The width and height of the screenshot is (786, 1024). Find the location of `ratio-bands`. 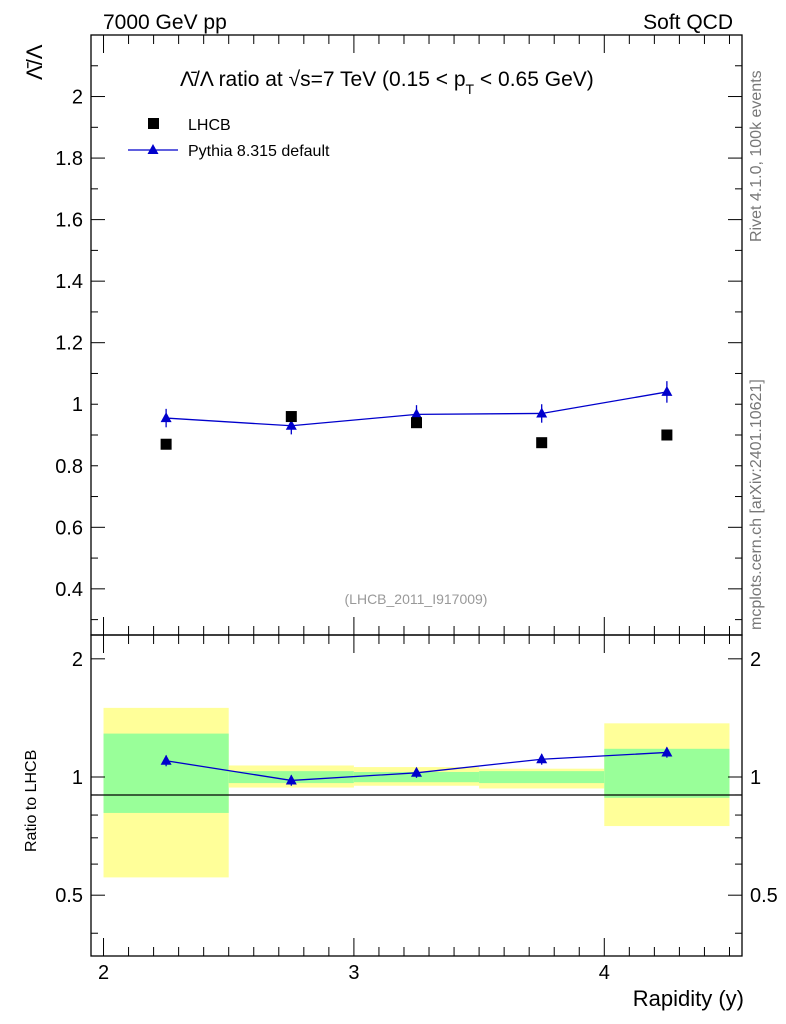

ratio-bands is located at coordinates (416, 792).